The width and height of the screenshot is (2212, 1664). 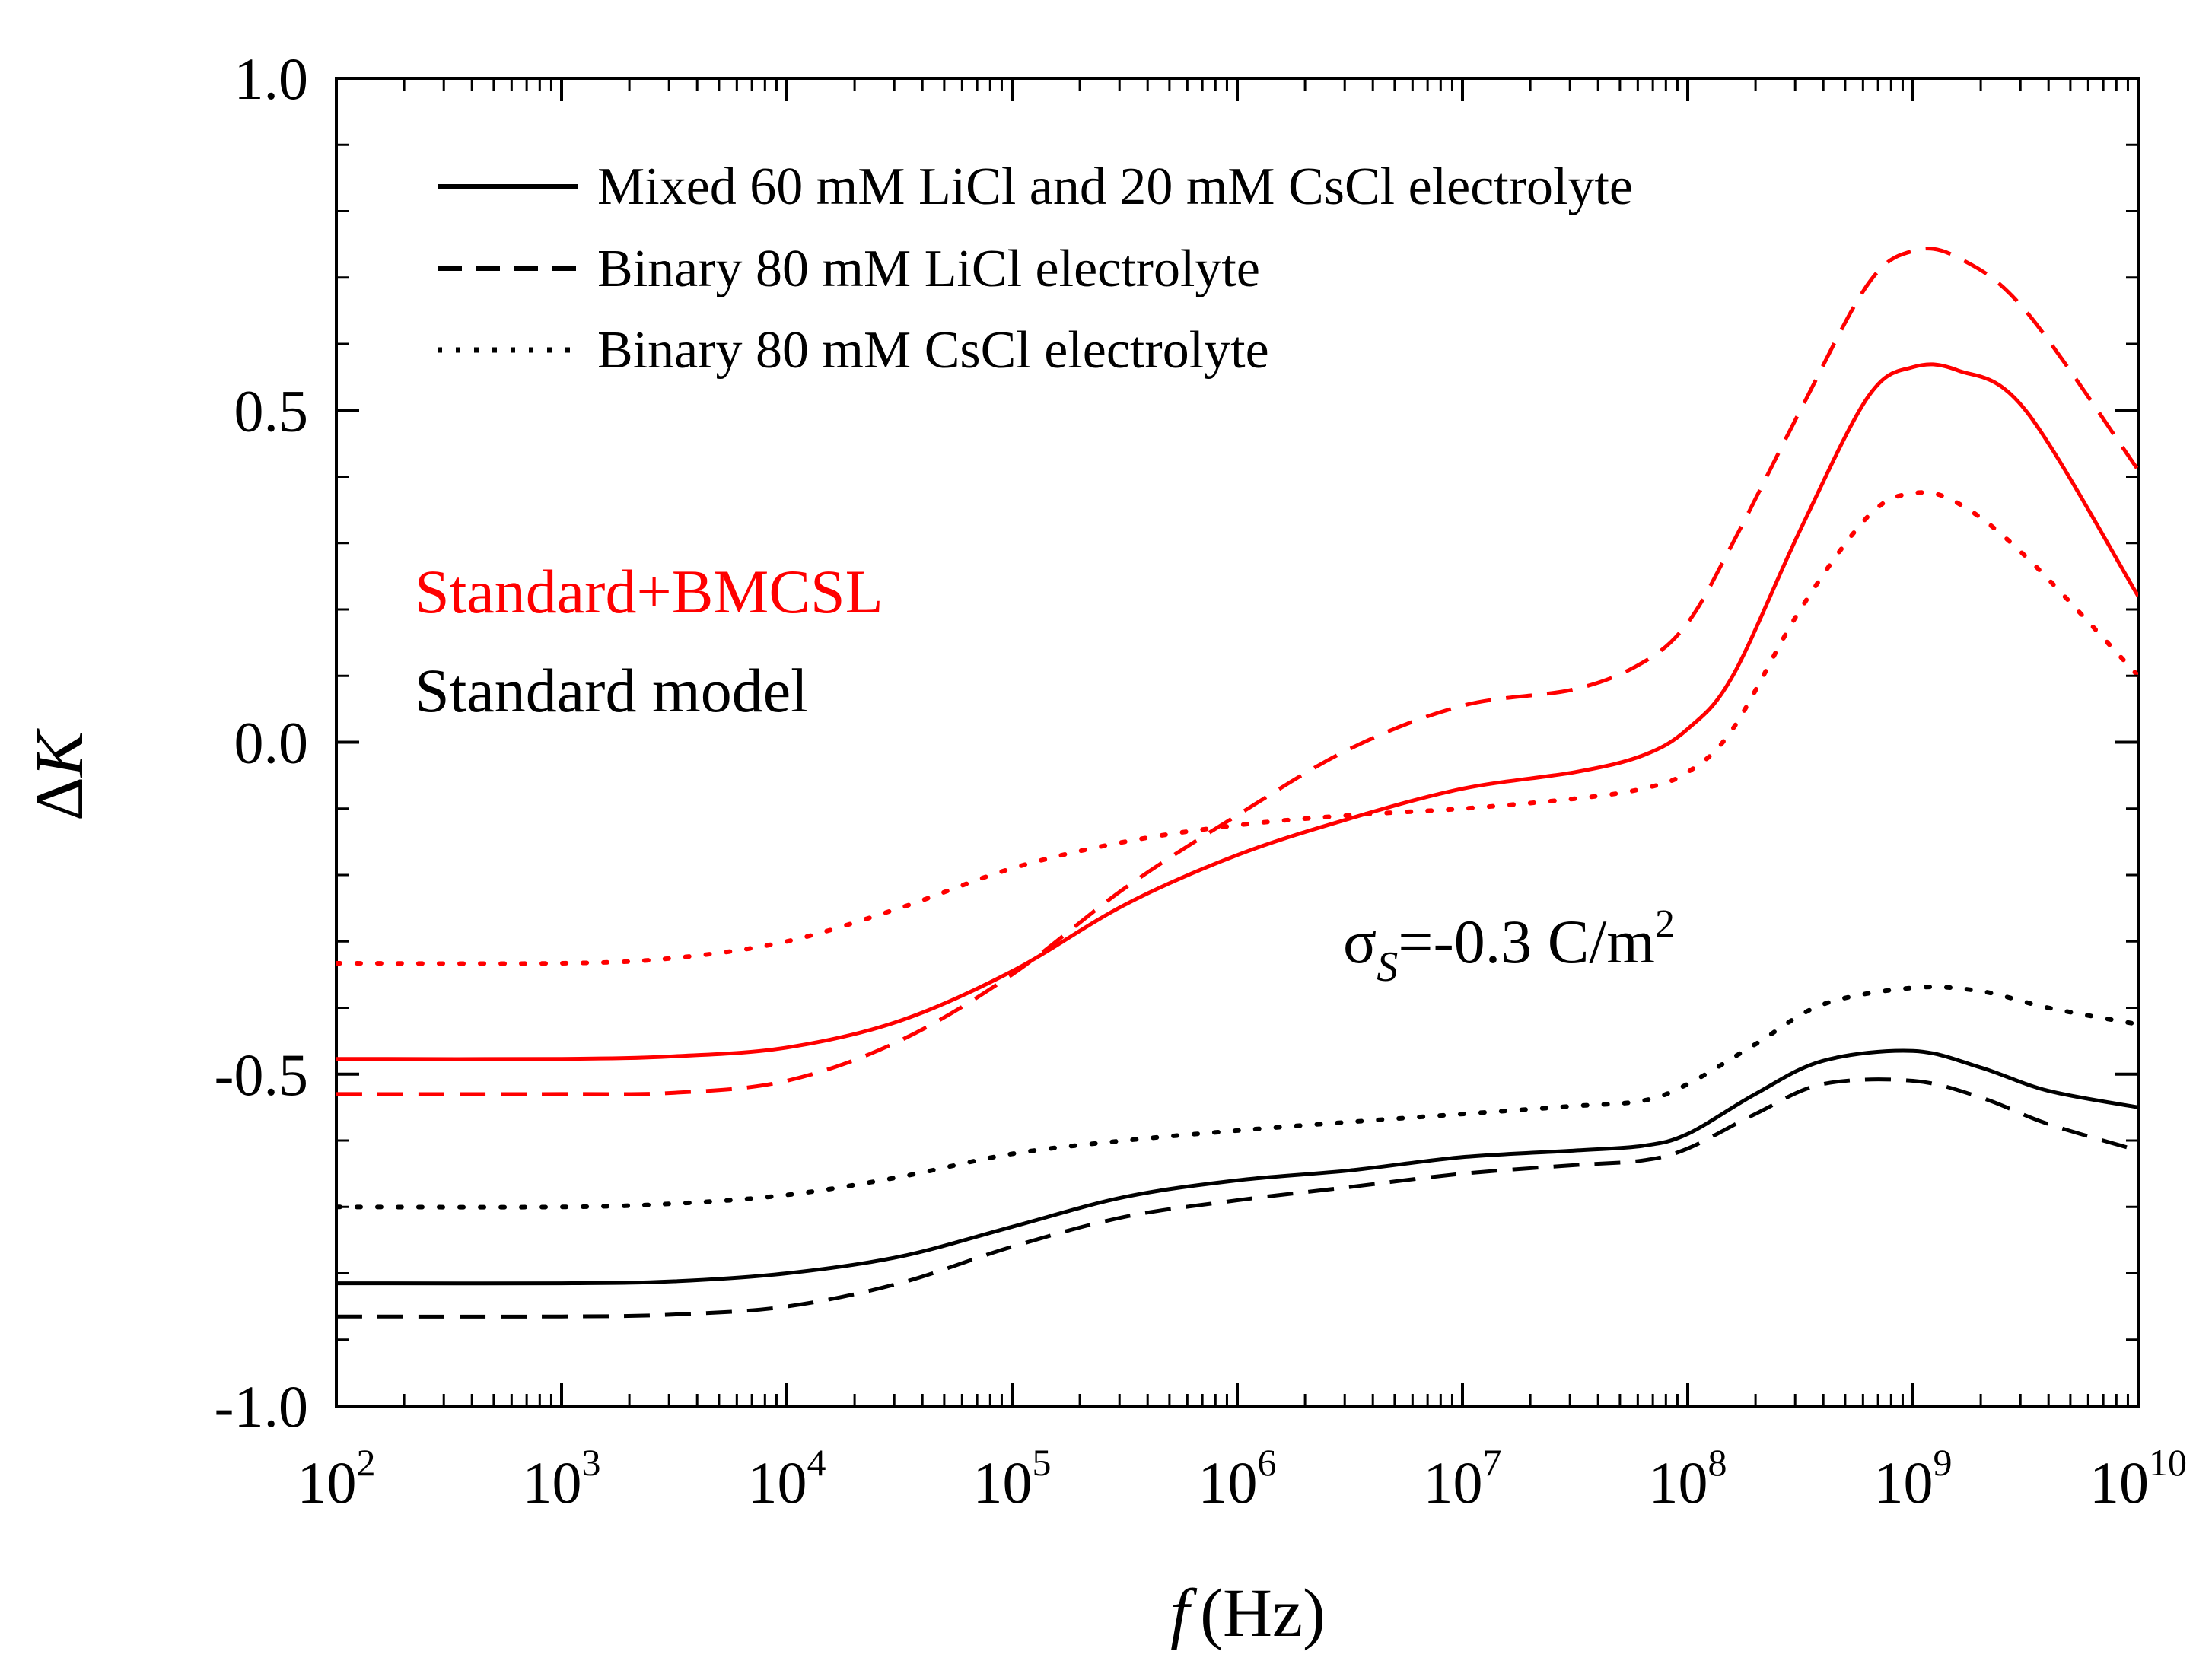 What do you see at coordinates (1263, 1613) in the screenshot?
I see `x-axis-label-unit: (Hz)` at bounding box center [1263, 1613].